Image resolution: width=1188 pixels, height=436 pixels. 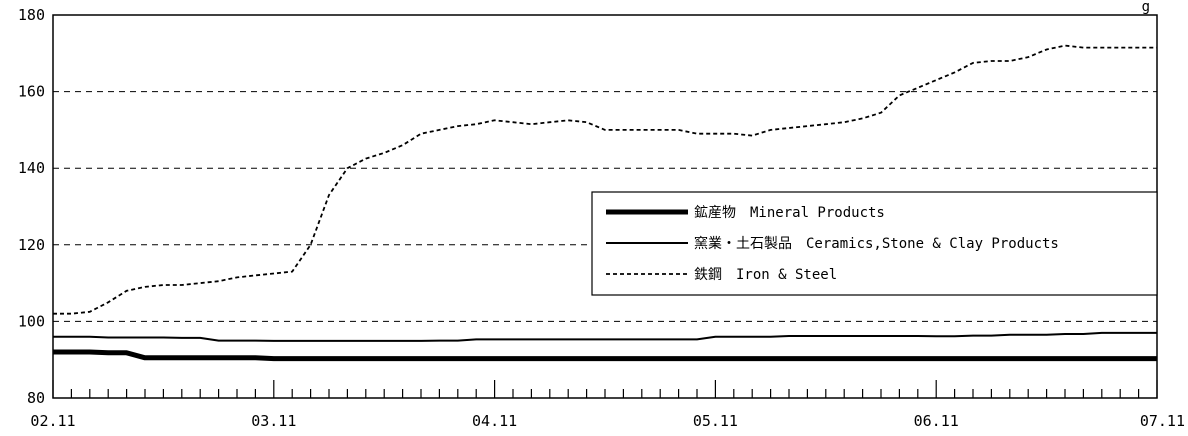 What do you see at coordinates (715, 421) in the screenshot?
I see `x-tick-label-05.11: 05.11` at bounding box center [715, 421].